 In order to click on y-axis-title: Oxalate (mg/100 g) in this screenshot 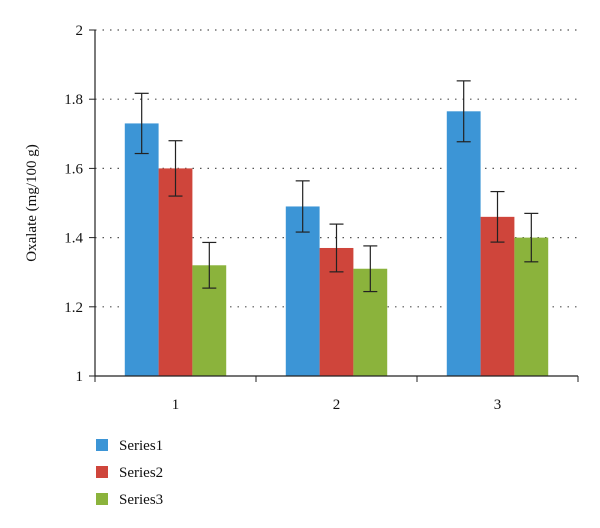, I will do `click(32, 202)`.